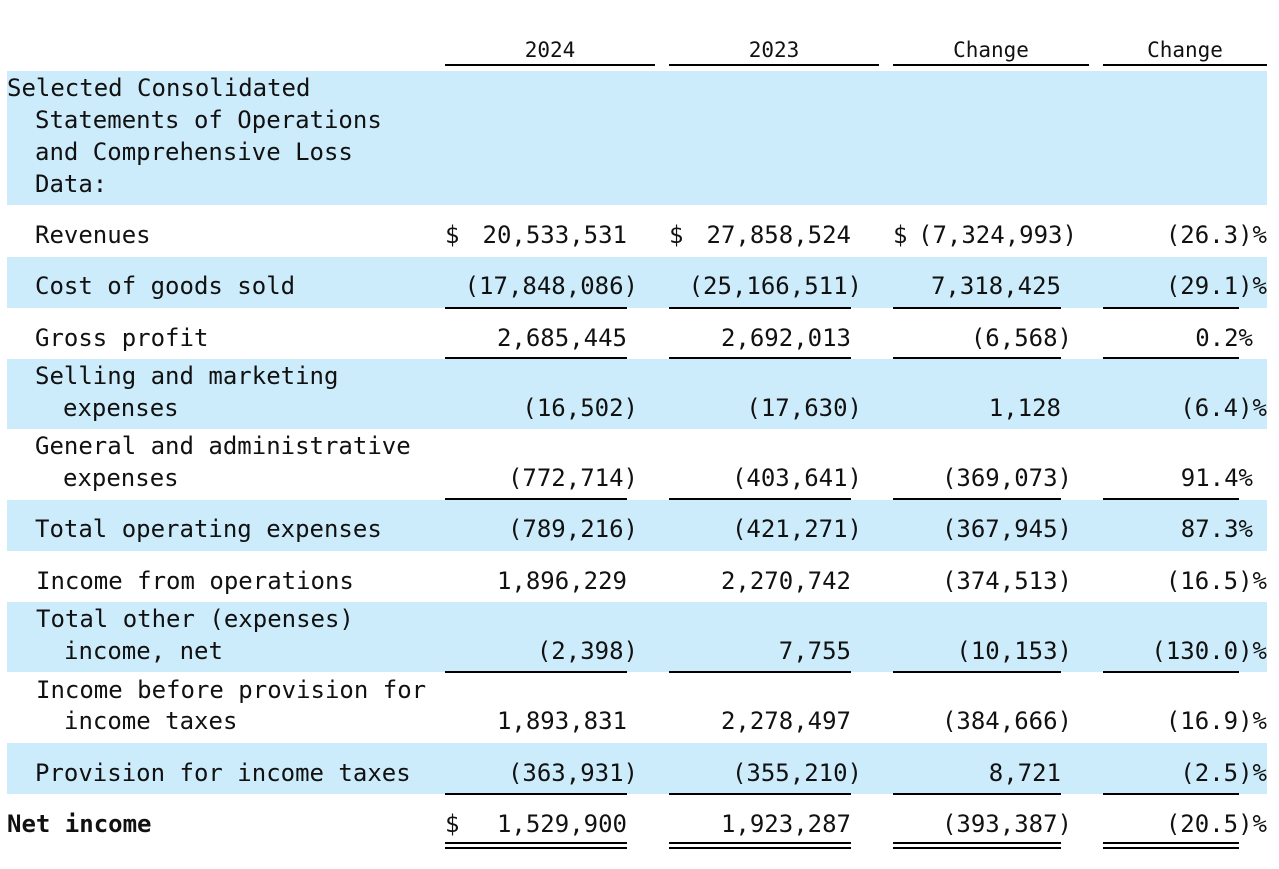  Describe the element at coordinates (587, 651) in the screenshot. I see `value-2024: (2,398)` at that location.